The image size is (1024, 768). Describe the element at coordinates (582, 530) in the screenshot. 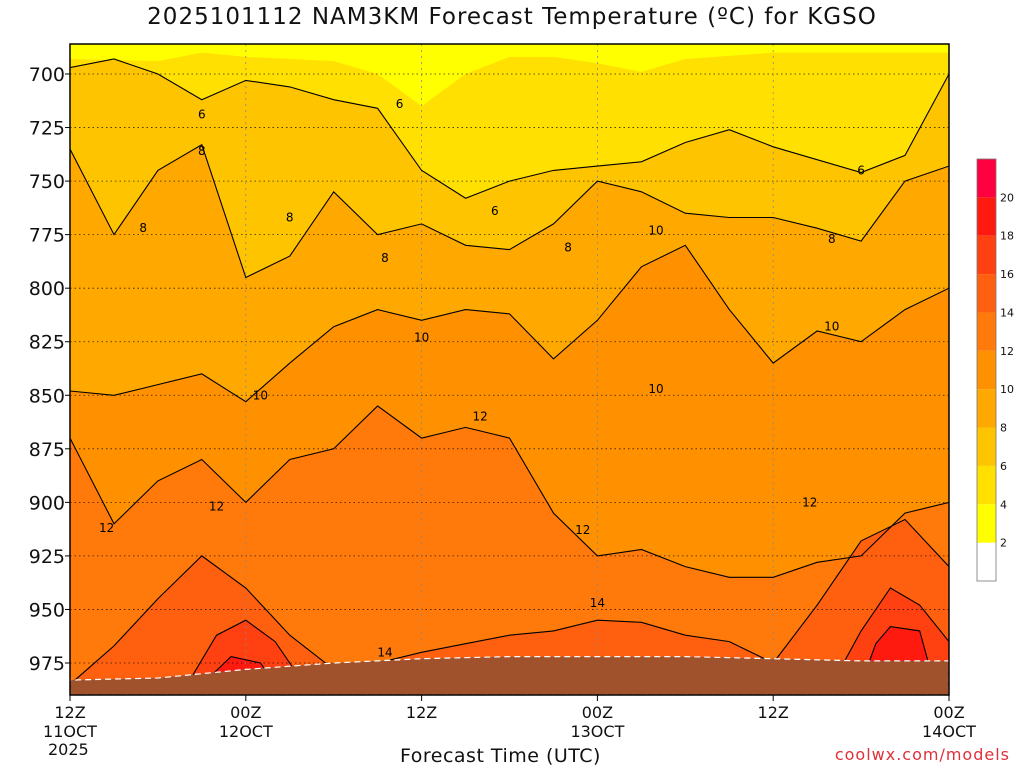

I see `contour-label-18: 12` at that location.